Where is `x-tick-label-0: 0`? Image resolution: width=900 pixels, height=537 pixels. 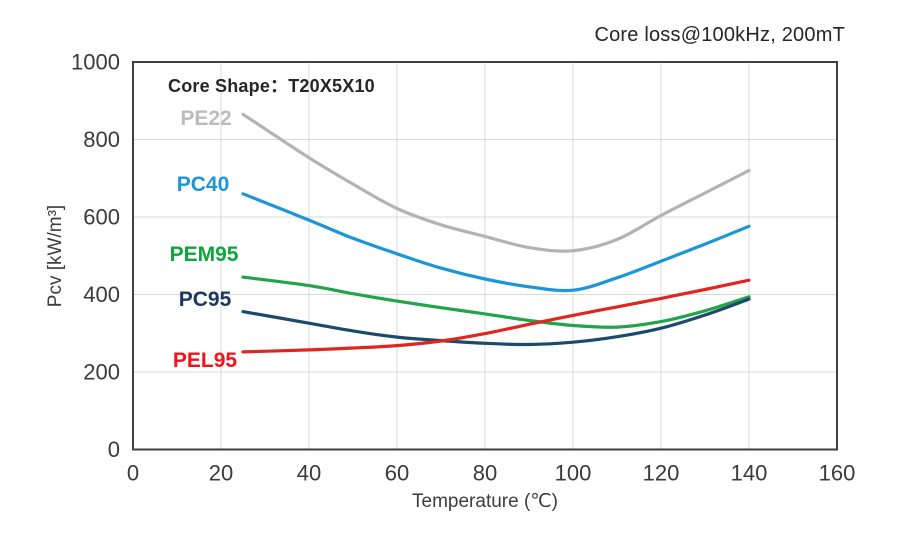
x-tick-label-0: 0 is located at coordinates (133, 473).